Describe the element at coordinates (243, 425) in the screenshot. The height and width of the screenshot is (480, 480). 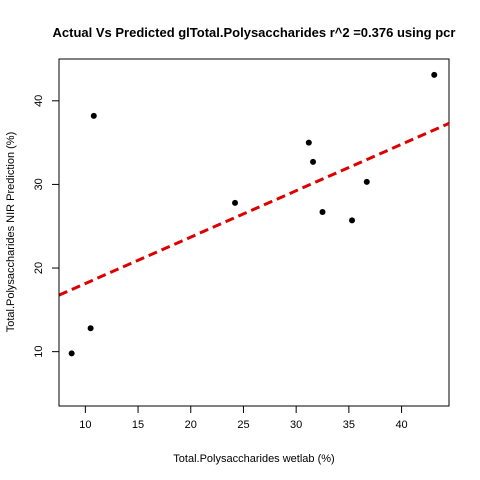
I see `x-tick-label: 25` at that location.